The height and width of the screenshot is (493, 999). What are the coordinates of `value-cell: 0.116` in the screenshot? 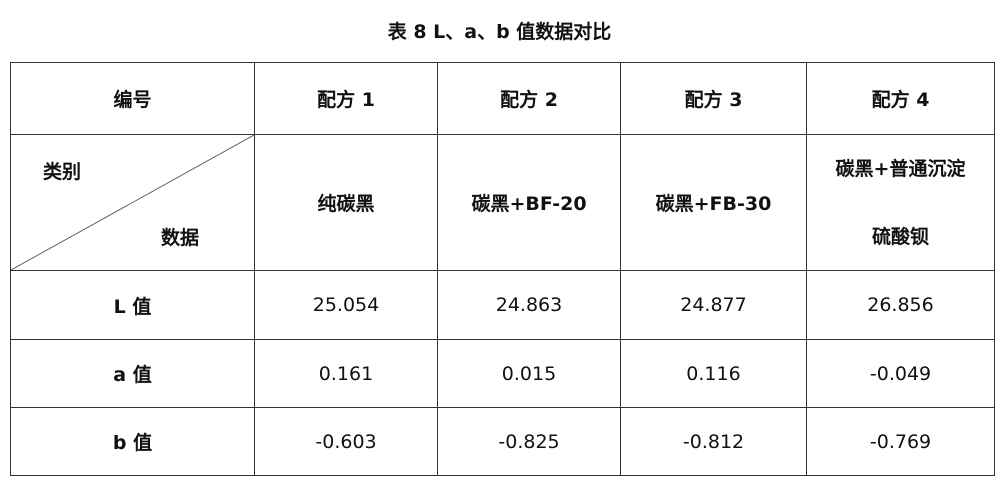 It's located at (713, 373).